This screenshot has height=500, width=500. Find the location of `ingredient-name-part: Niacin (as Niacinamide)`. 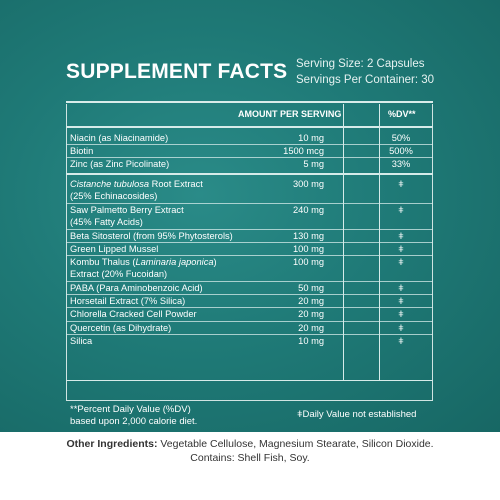

ingredient-name-part: Niacin (as Niacinamide) is located at coordinates (119, 138).